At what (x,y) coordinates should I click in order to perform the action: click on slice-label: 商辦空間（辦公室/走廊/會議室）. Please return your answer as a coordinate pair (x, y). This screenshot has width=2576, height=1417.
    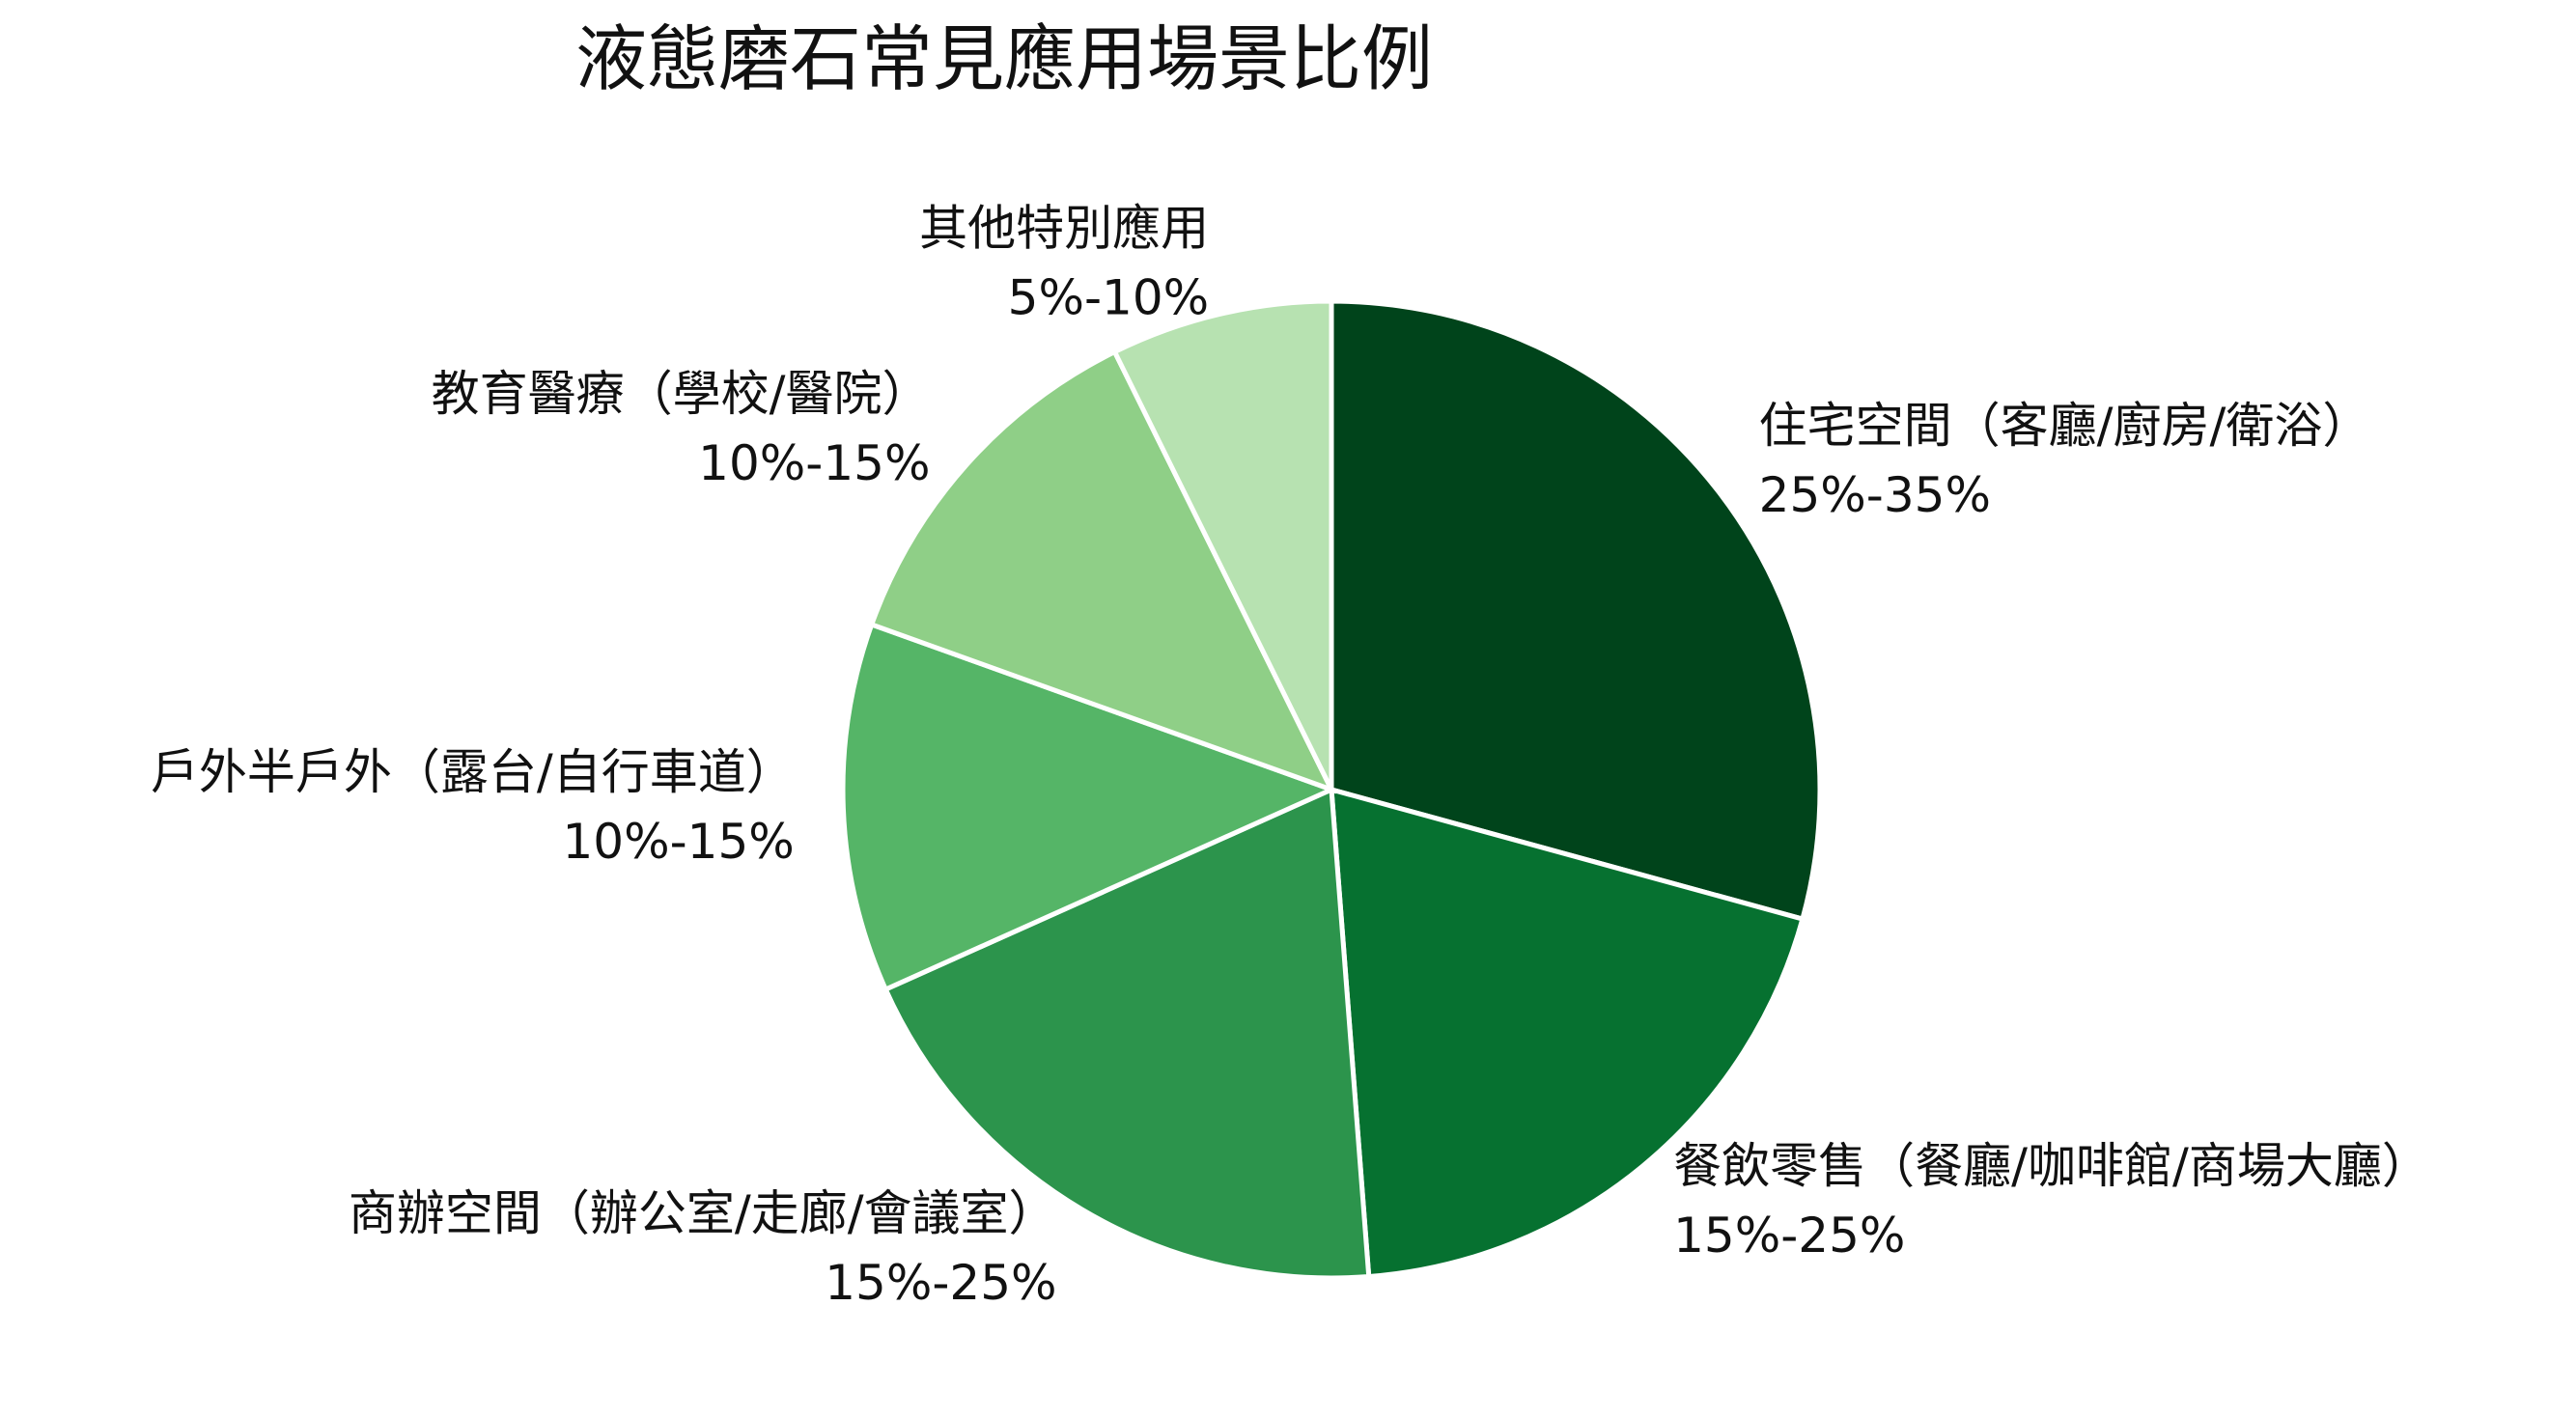
    Looking at the image, I should click on (703, 1213).